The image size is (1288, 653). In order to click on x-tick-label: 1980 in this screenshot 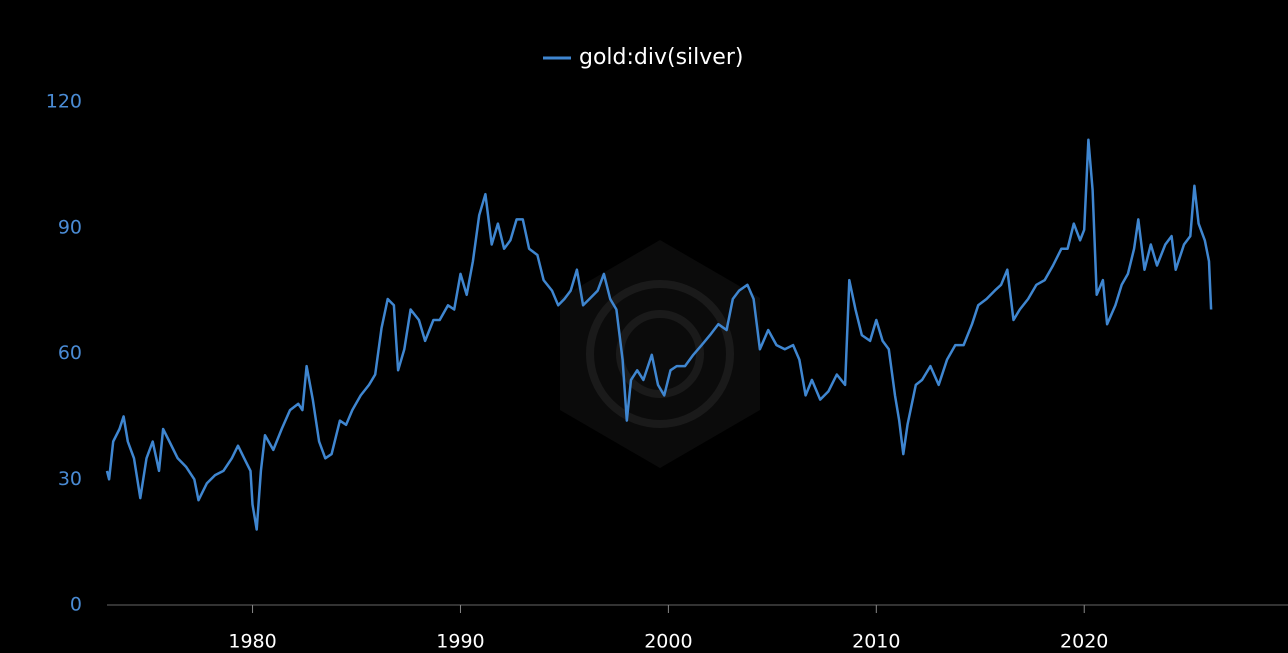, I will do `click(252, 642)`.